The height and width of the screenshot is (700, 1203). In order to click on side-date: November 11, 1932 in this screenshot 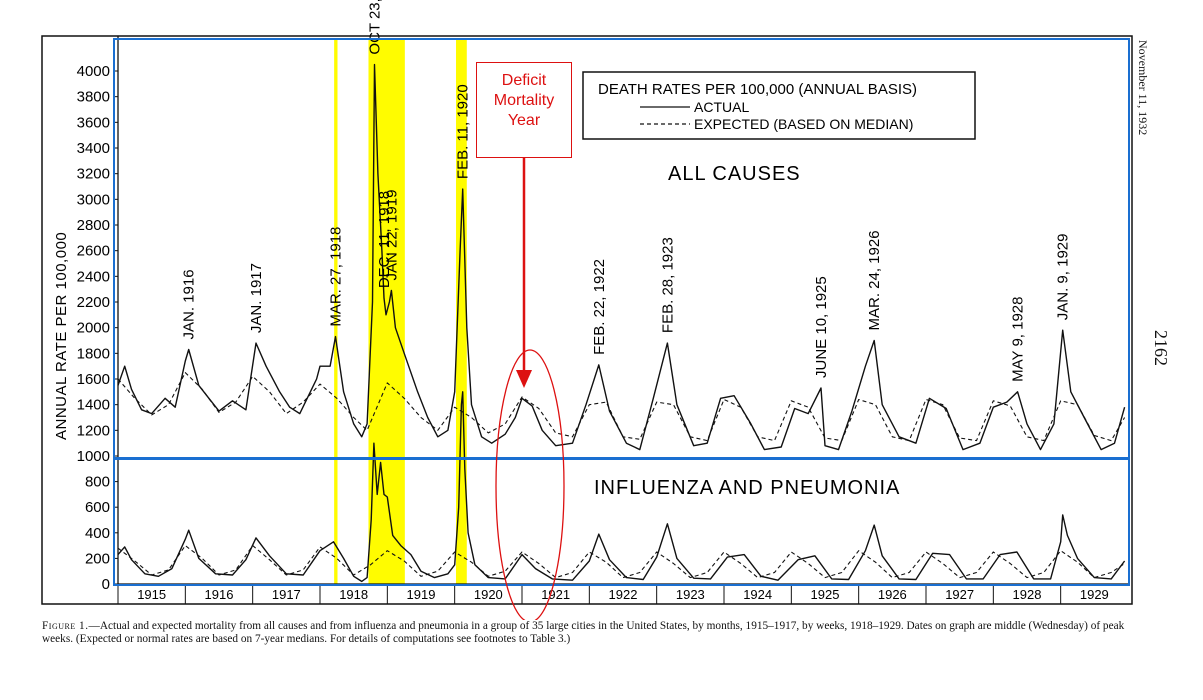, I will do `click(1143, 88)`.